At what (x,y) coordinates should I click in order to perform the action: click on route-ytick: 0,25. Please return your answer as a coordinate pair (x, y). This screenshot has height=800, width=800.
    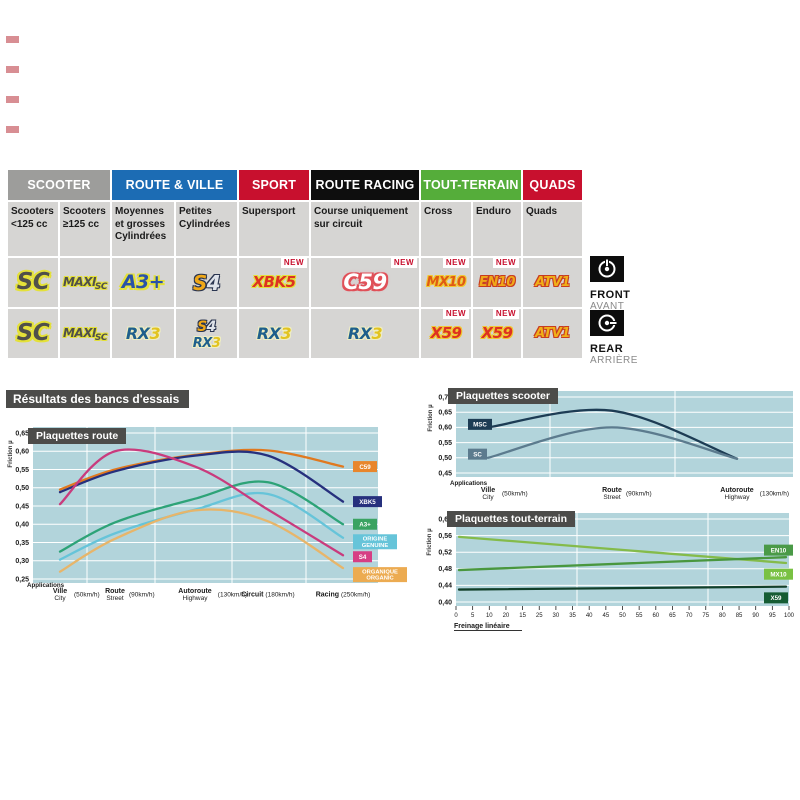
    Looking at the image, I should click on (22, 579).